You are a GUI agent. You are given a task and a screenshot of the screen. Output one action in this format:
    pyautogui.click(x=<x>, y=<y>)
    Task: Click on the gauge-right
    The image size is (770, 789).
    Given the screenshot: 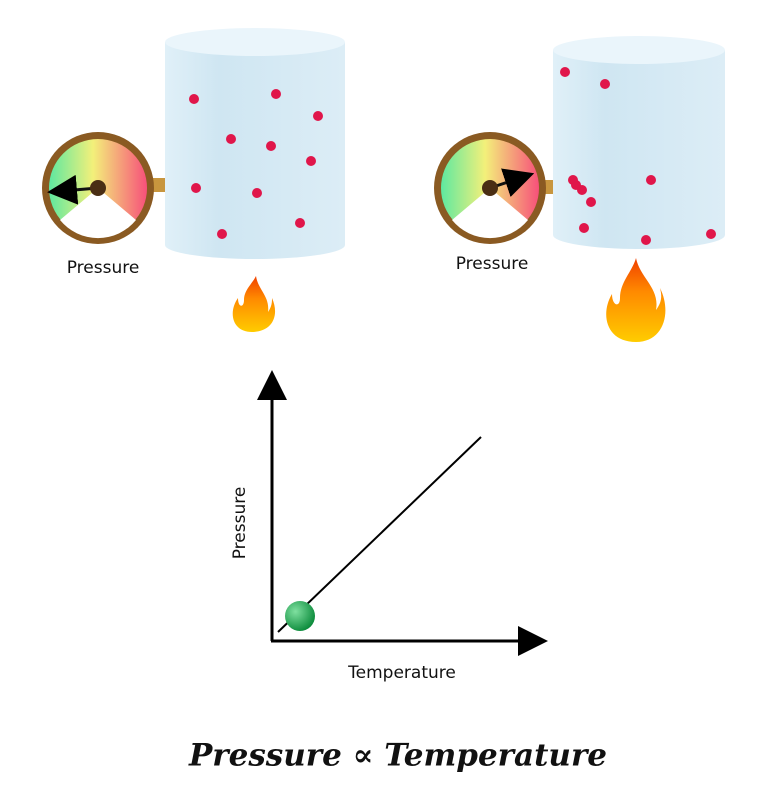 What is the action you would take?
    pyautogui.click(x=490, y=188)
    